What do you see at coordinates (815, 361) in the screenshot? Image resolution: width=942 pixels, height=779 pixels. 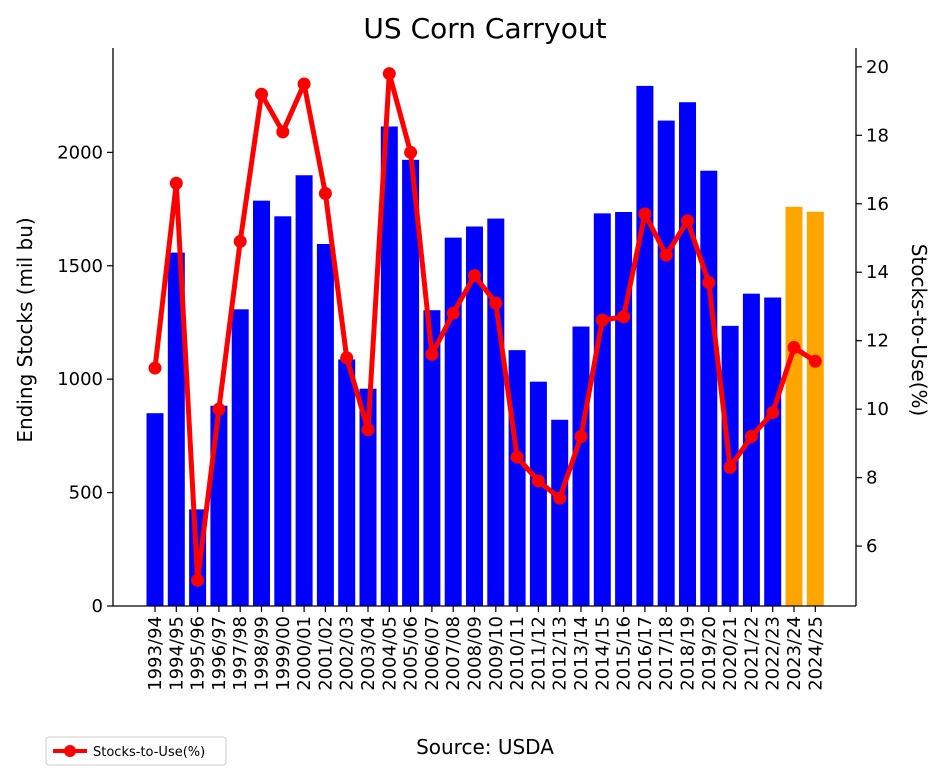 I see `stocks-to-use-point-2024/25` at bounding box center [815, 361].